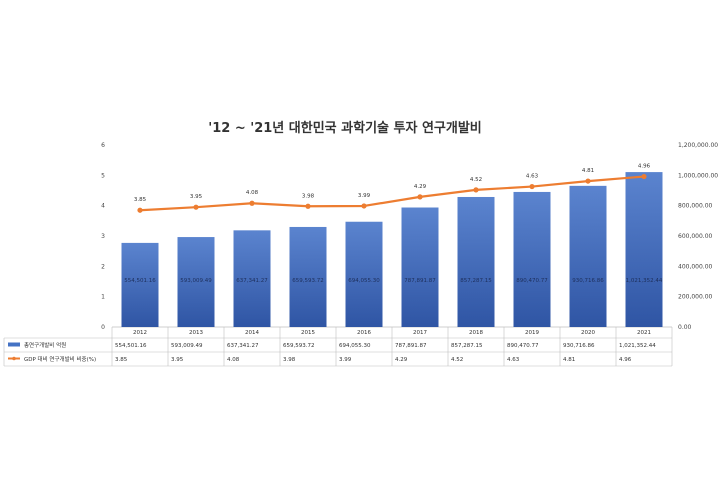 This screenshot has width=720, height=480. What do you see at coordinates (103, 236) in the screenshot?
I see `left-axis-tick: 3` at bounding box center [103, 236].